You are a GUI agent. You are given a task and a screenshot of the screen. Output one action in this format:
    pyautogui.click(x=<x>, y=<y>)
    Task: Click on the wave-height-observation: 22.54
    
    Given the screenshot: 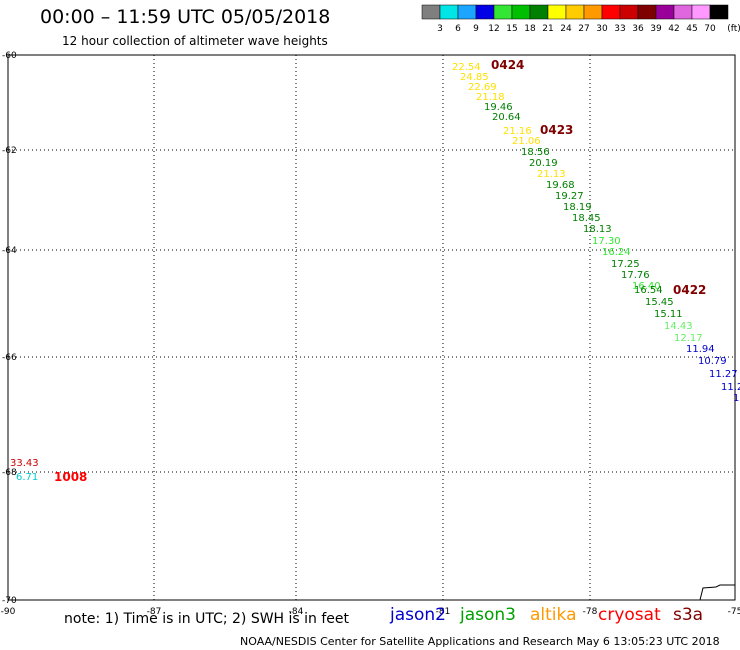 What is the action you would take?
    pyautogui.click(x=466, y=67)
    